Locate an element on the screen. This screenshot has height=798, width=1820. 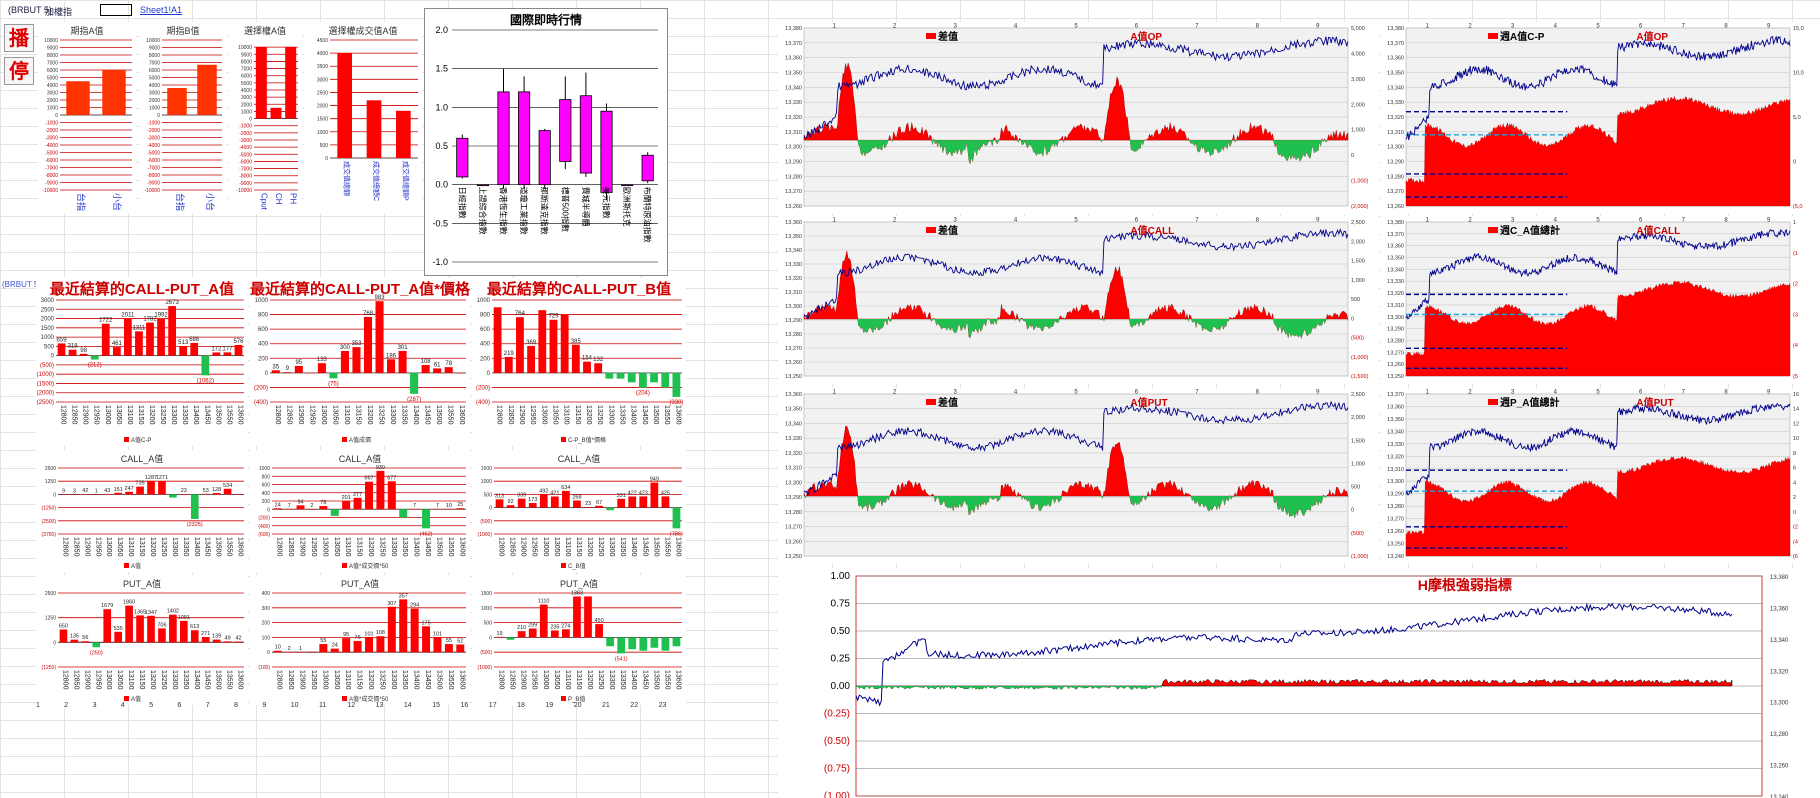
column-header: 19 is located at coordinates (549, 705).